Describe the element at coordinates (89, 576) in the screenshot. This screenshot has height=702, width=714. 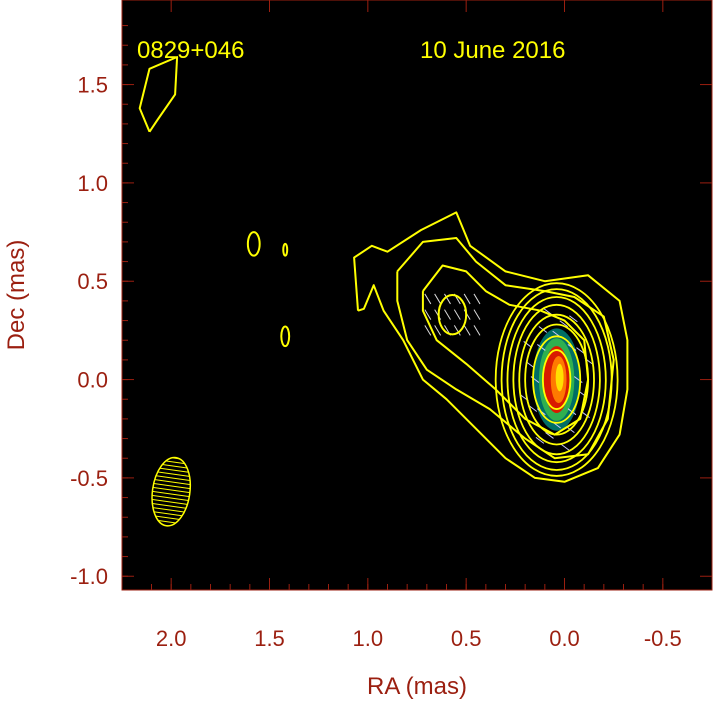
I see `y-tick-label: -1.0` at that location.